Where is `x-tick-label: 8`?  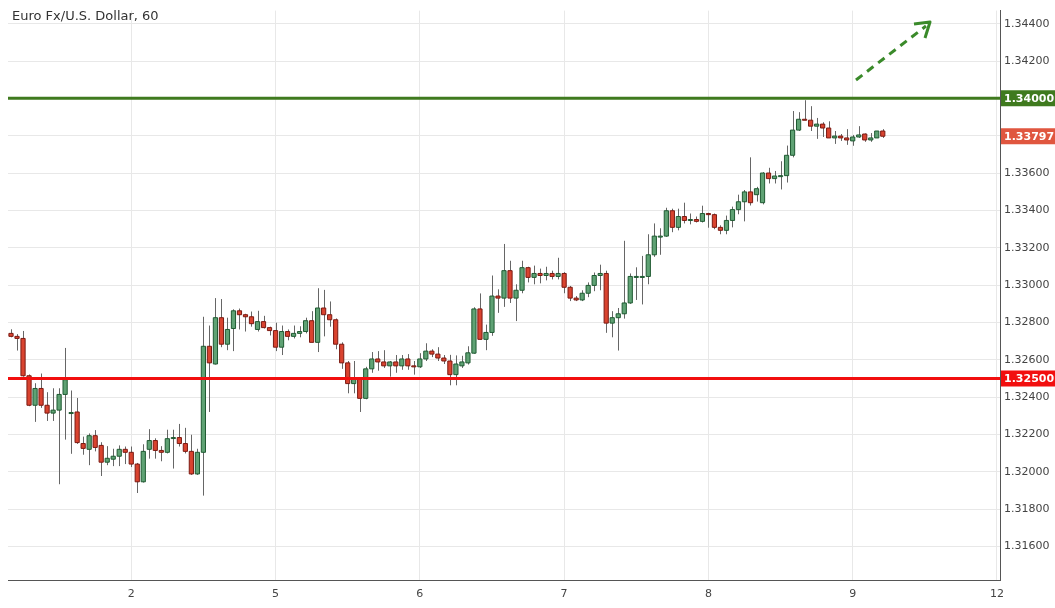 x-tick-label: 8 is located at coordinates (708, 594).